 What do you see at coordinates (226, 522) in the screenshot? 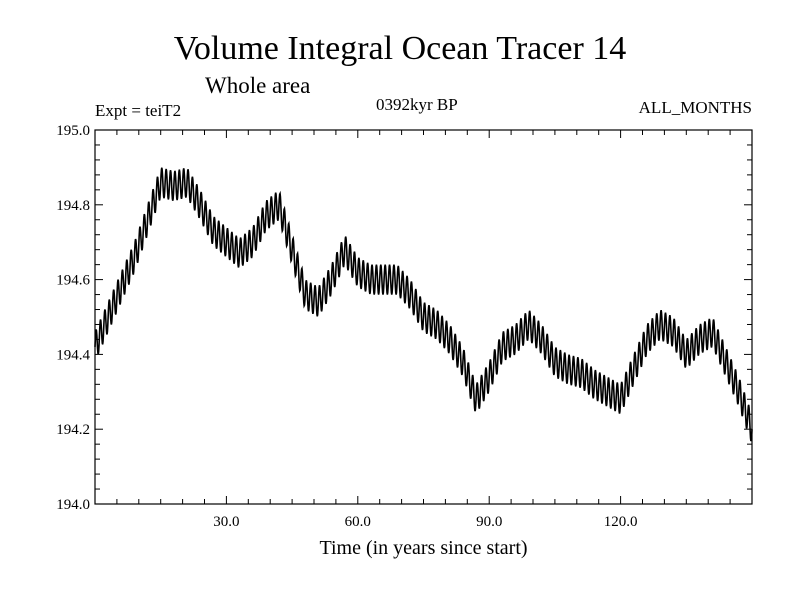
I see `x-tick-label: 30.0` at bounding box center [226, 522].